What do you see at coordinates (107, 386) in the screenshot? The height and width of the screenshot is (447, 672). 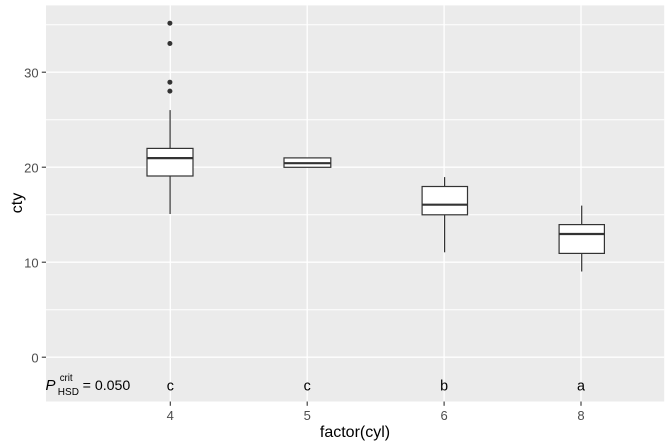 I see `svg-text: = 0.050` at bounding box center [107, 386].